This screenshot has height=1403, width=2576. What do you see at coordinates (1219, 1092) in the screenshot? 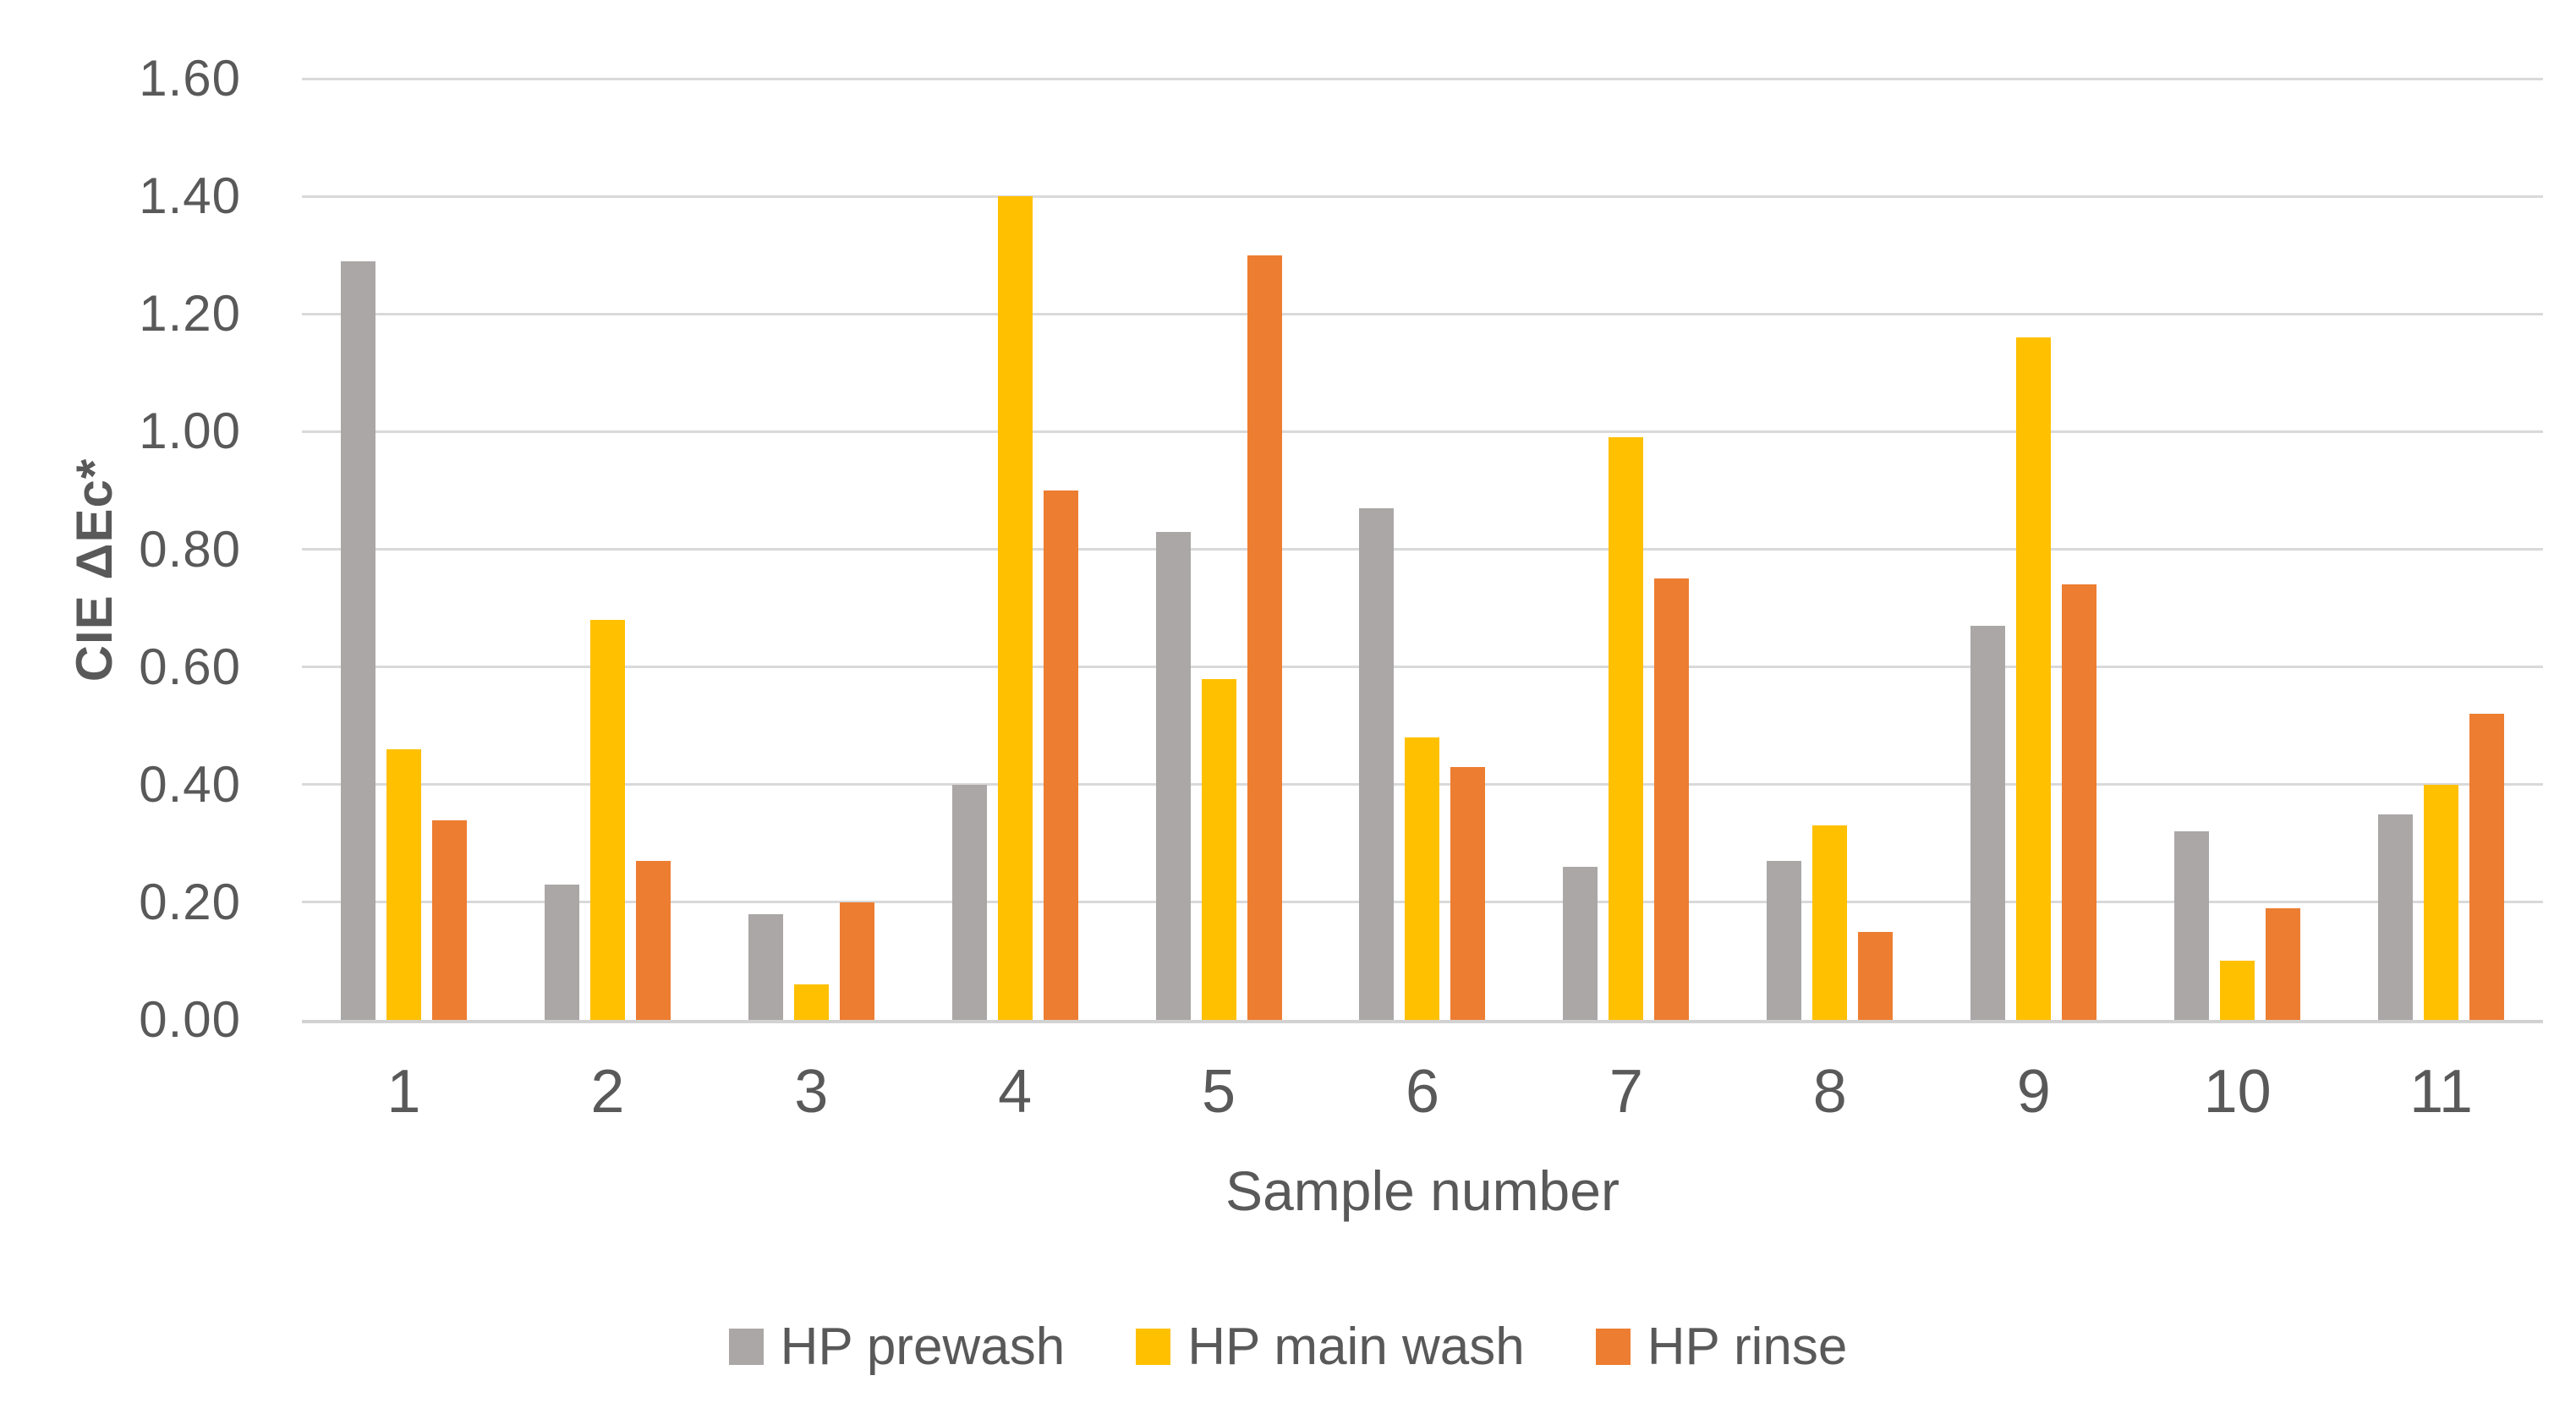
I see `x-axis-tick-label: 5` at bounding box center [1219, 1092].